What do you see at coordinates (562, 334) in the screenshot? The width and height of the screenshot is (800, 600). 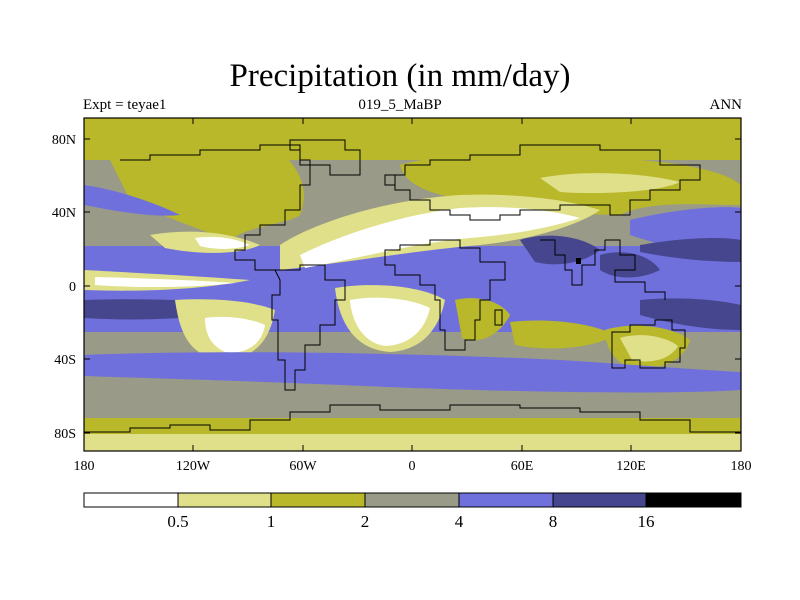 I see `indian-south-dry` at bounding box center [562, 334].